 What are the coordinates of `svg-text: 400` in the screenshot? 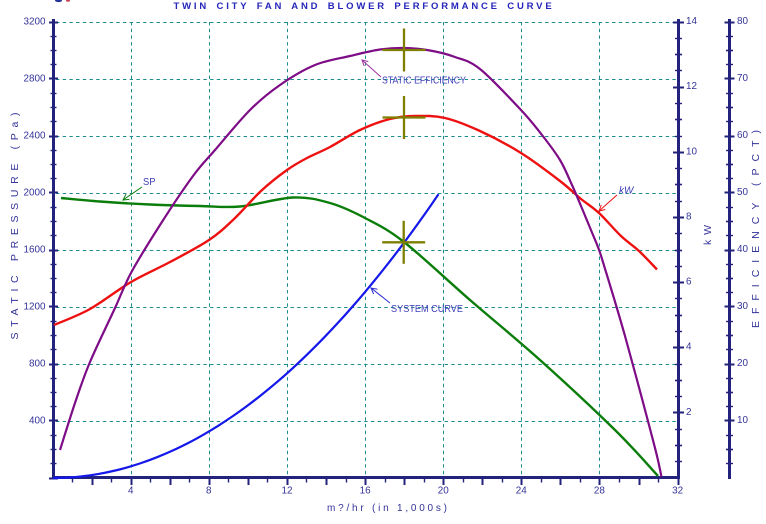 It's located at (37, 421).